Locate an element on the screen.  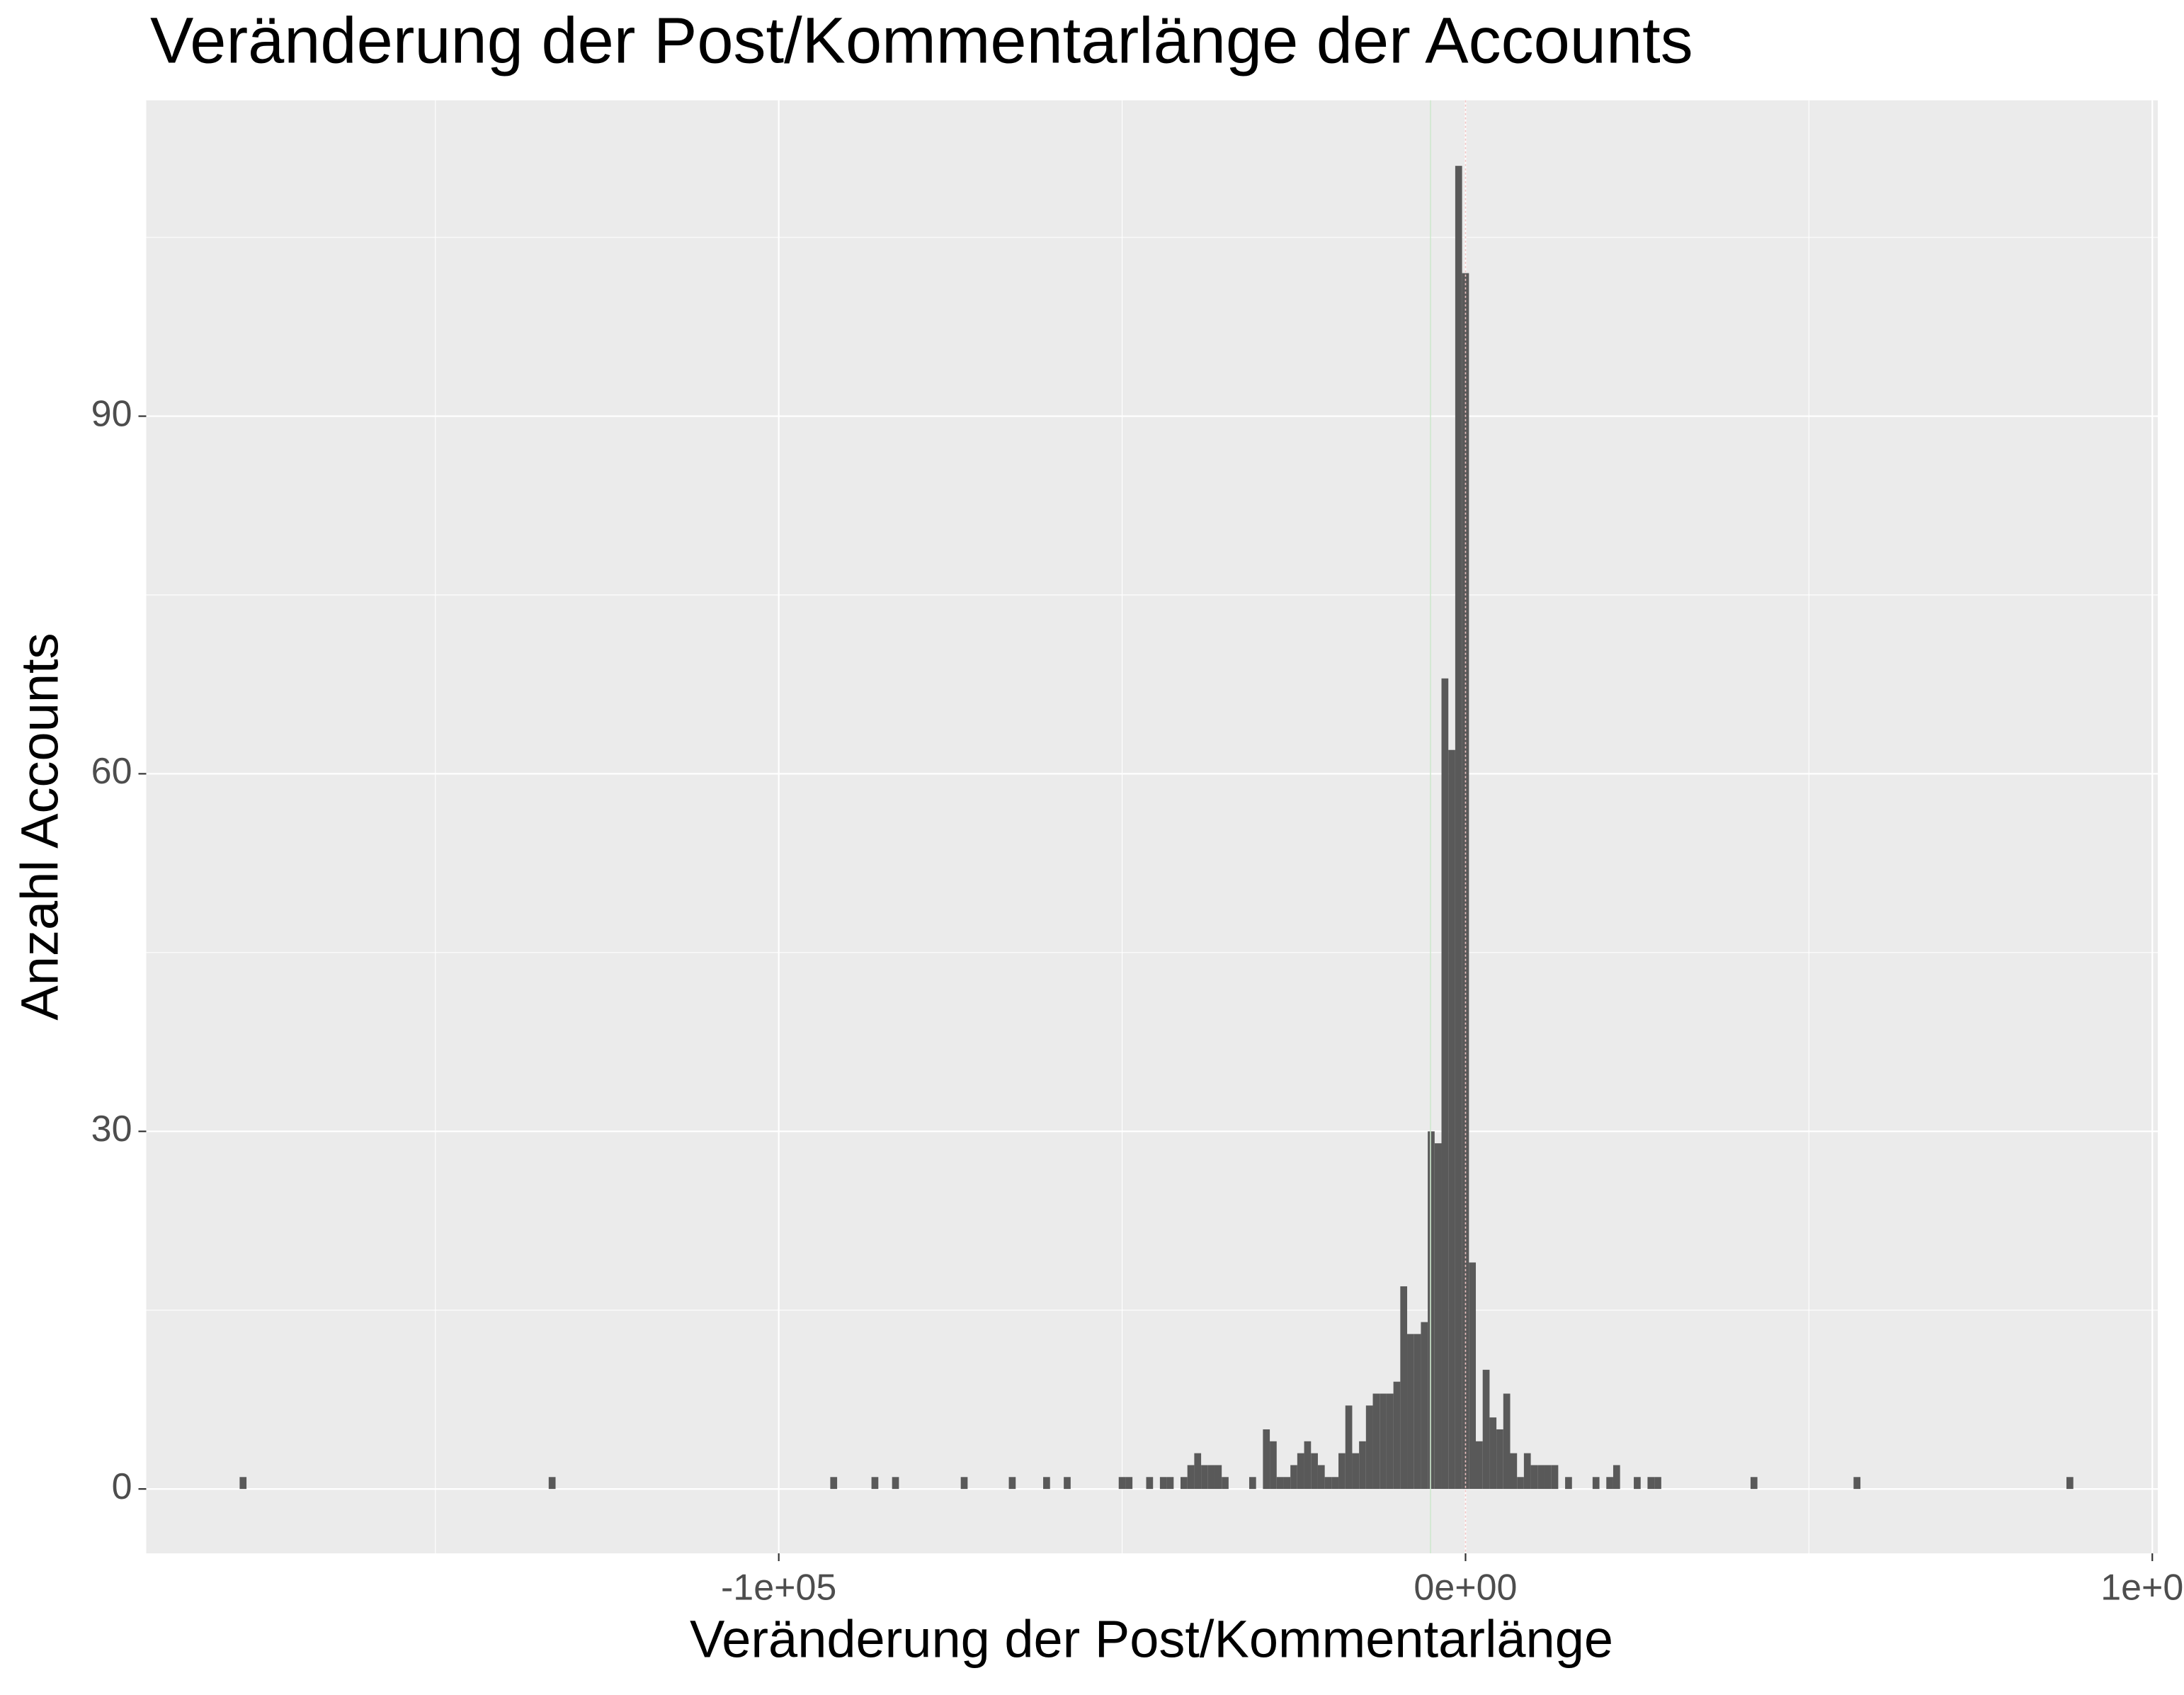
x-tick-label: -1e+05 is located at coordinates (779, 1588).